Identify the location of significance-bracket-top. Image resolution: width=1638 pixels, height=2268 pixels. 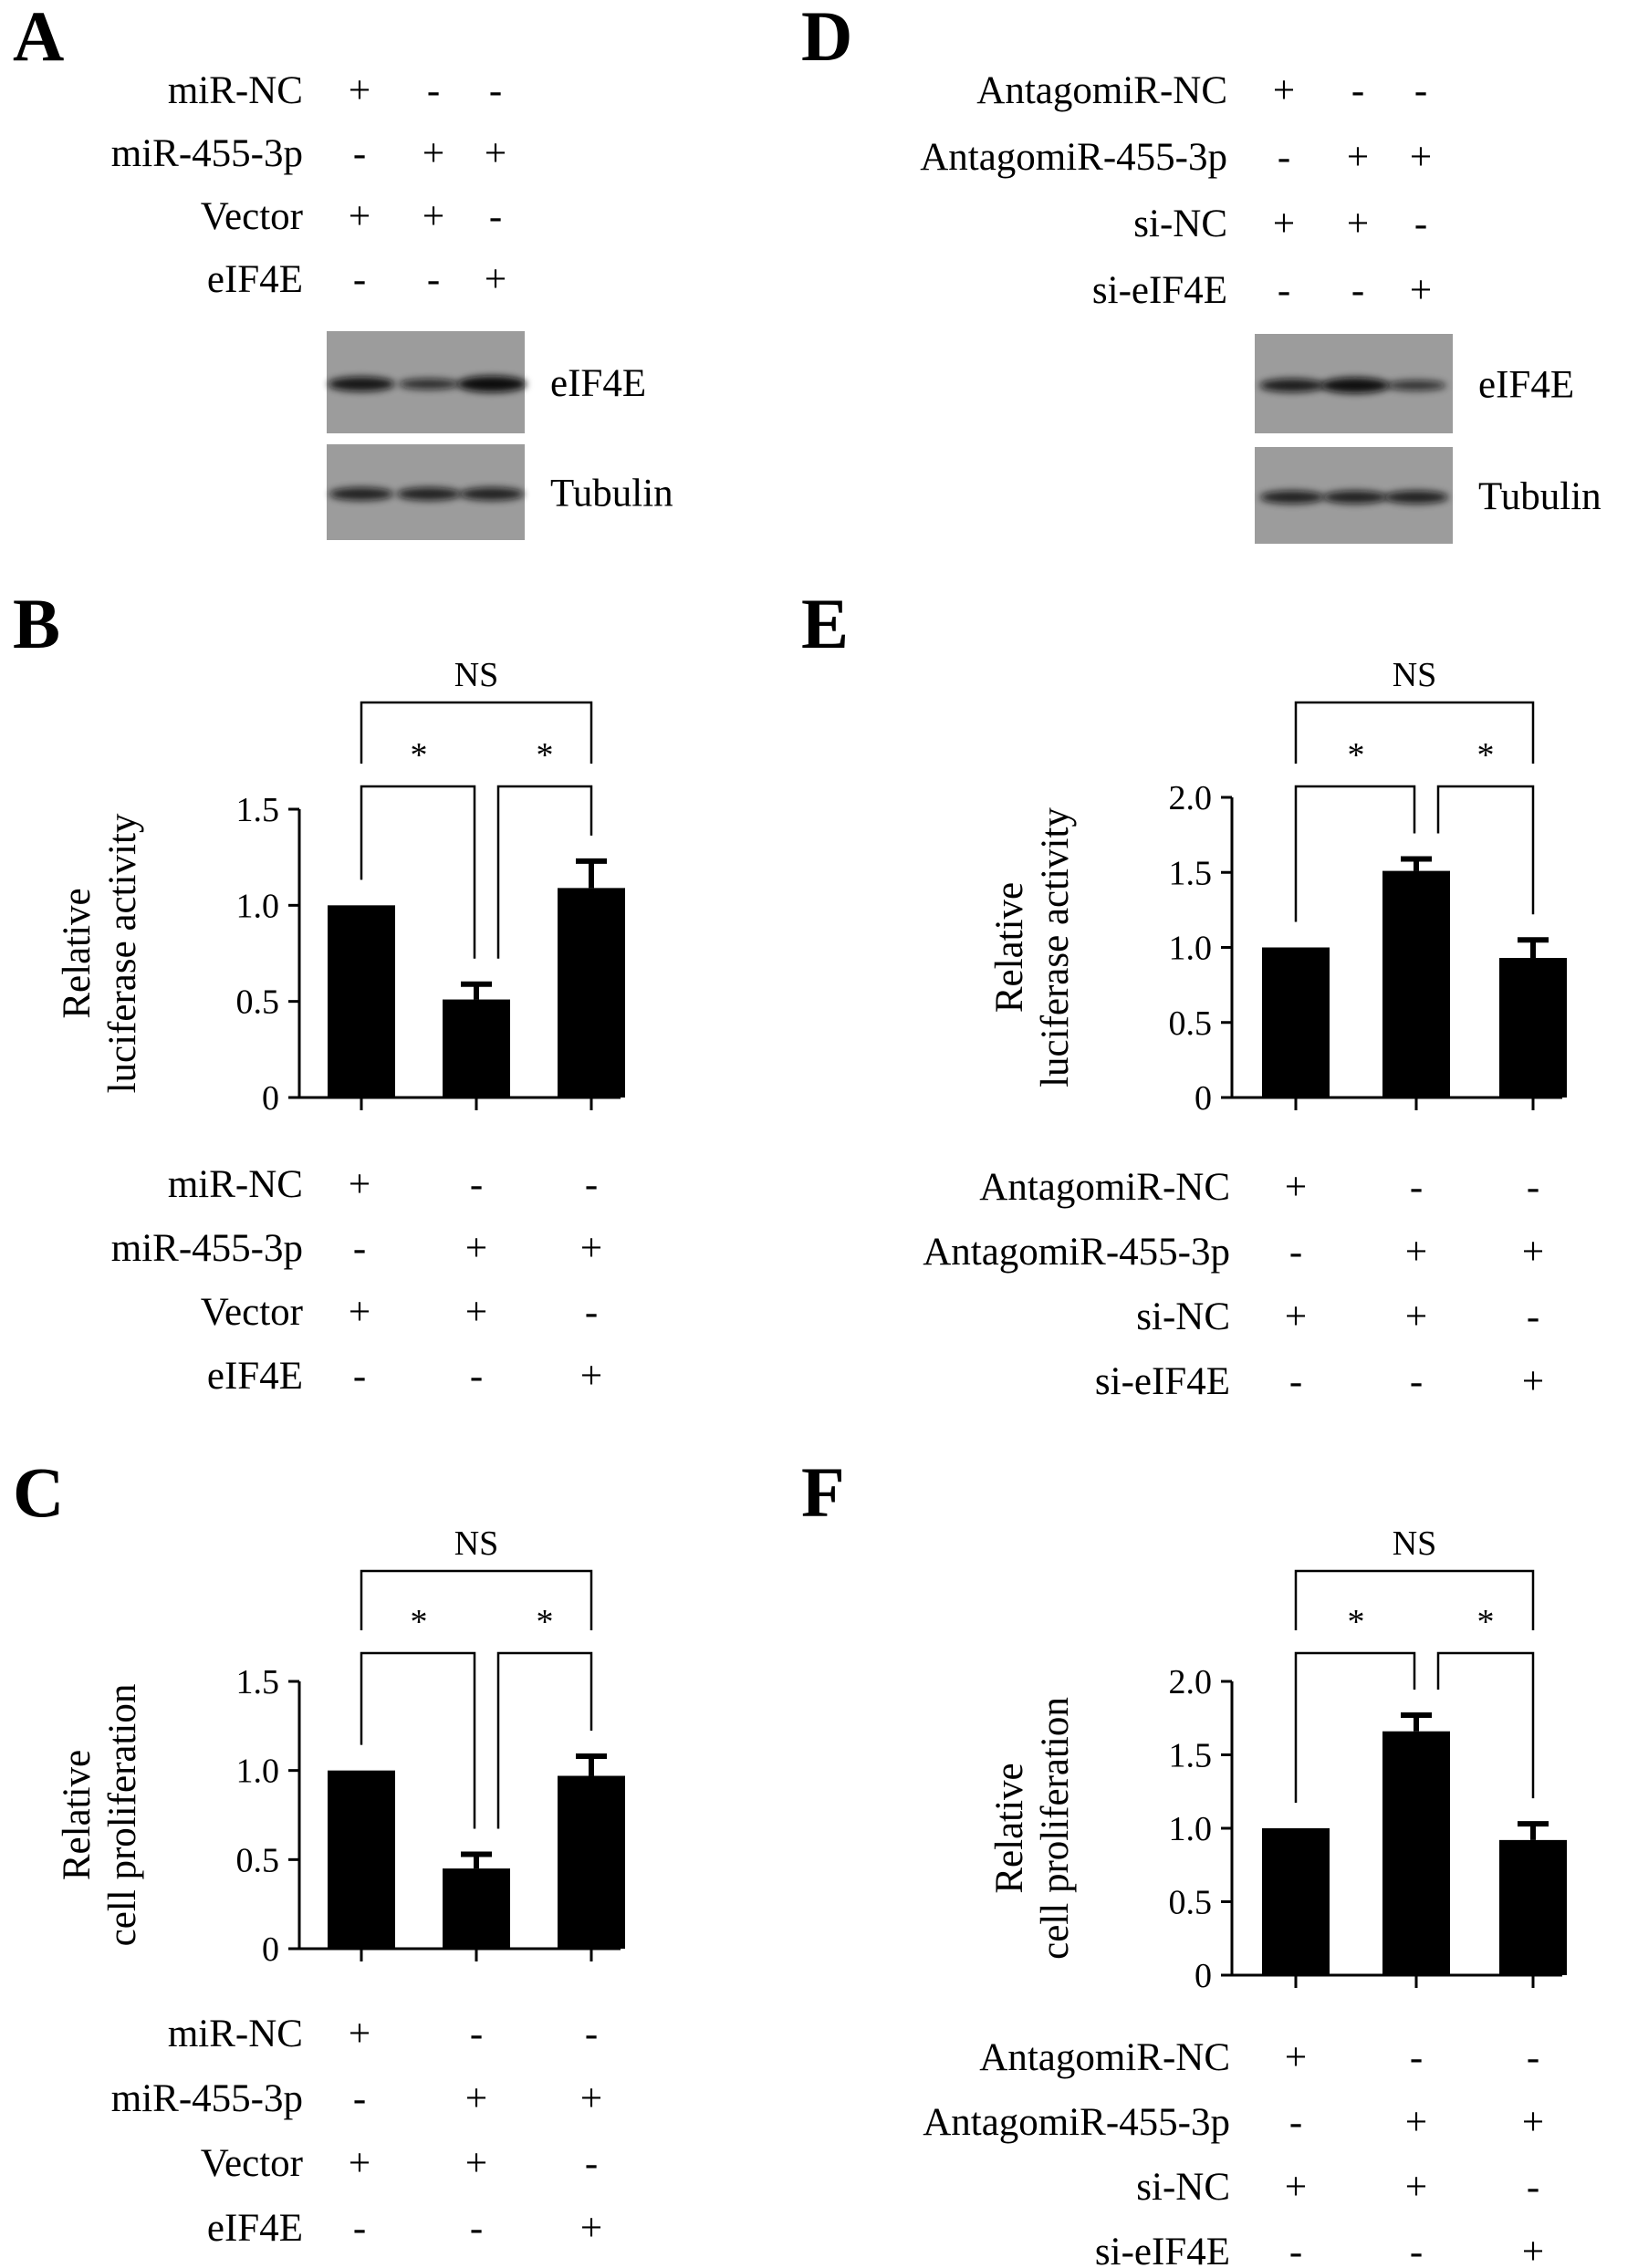
(1415, 1599).